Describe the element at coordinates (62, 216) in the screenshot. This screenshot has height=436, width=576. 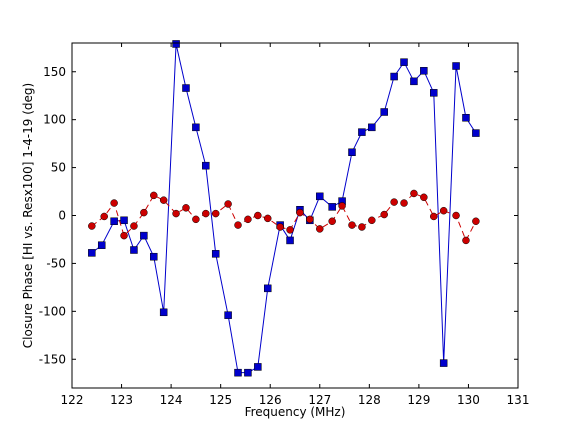
I see `y-tick-label: 0` at that location.